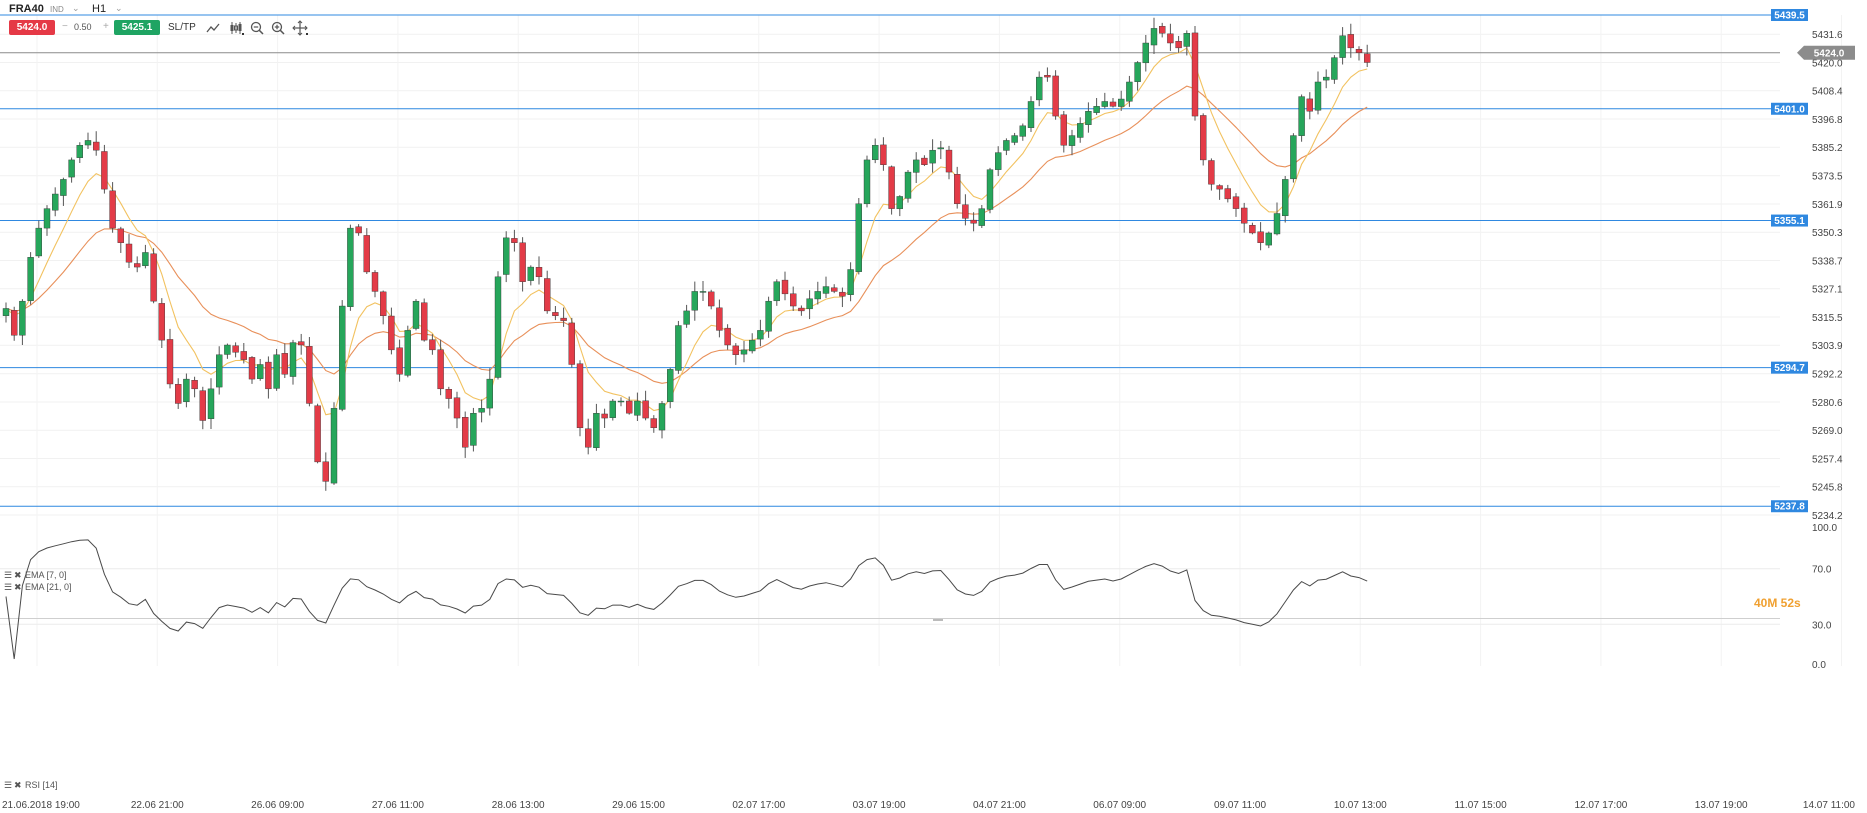 This screenshot has height=813, width=1867. Describe the element at coordinates (300, 28) in the screenshot. I see `crosshair-icon` at that location.